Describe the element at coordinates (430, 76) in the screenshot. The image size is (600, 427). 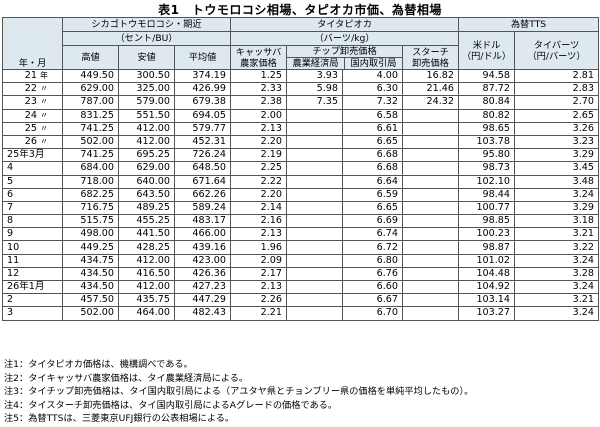
I see `cell-starch: 16.82` at that location.